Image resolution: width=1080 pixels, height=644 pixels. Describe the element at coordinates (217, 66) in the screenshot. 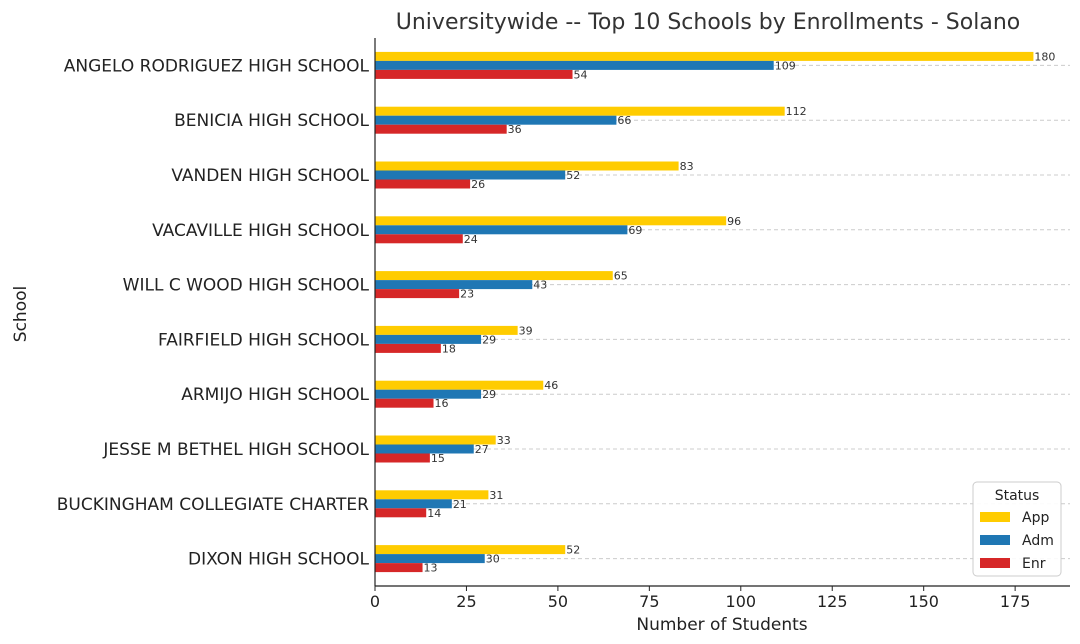

I see `category-label-angelo-rodriguez-high-school: ANGELO RODRIGUEZ HIGH SCHOOL` at that location.